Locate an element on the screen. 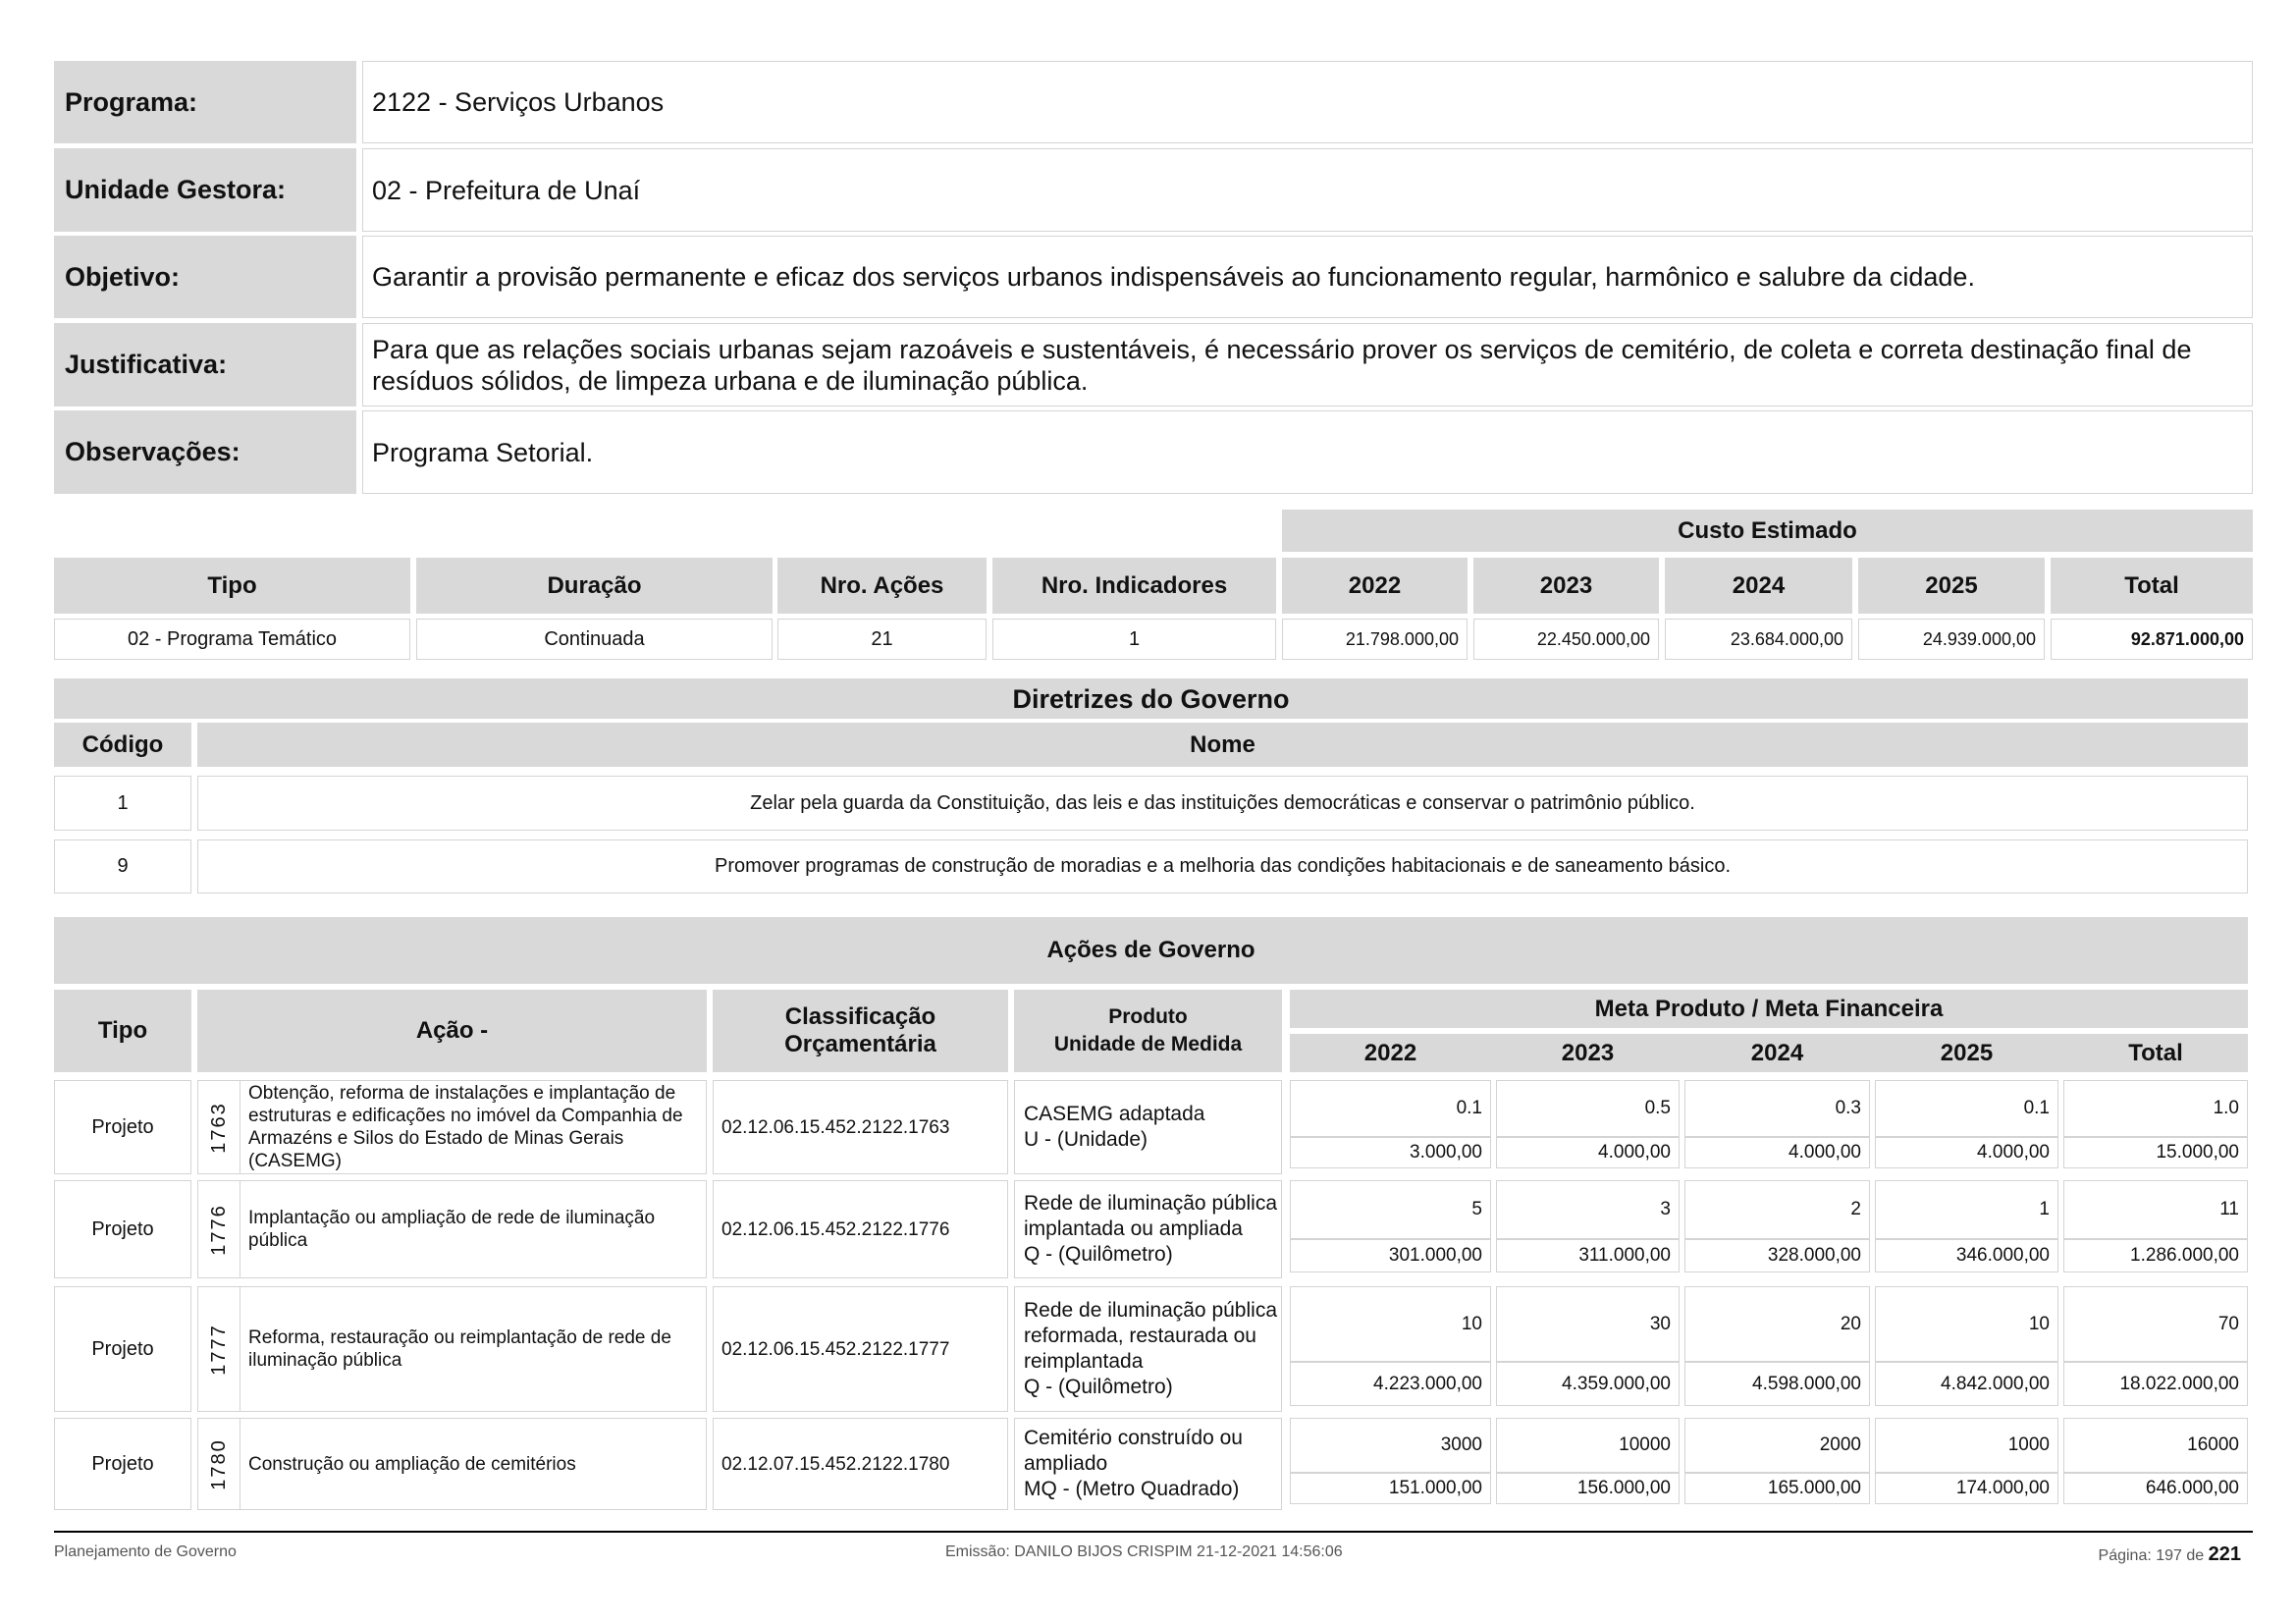  info-label: Justificativa: is located at coordinates (205, 364).